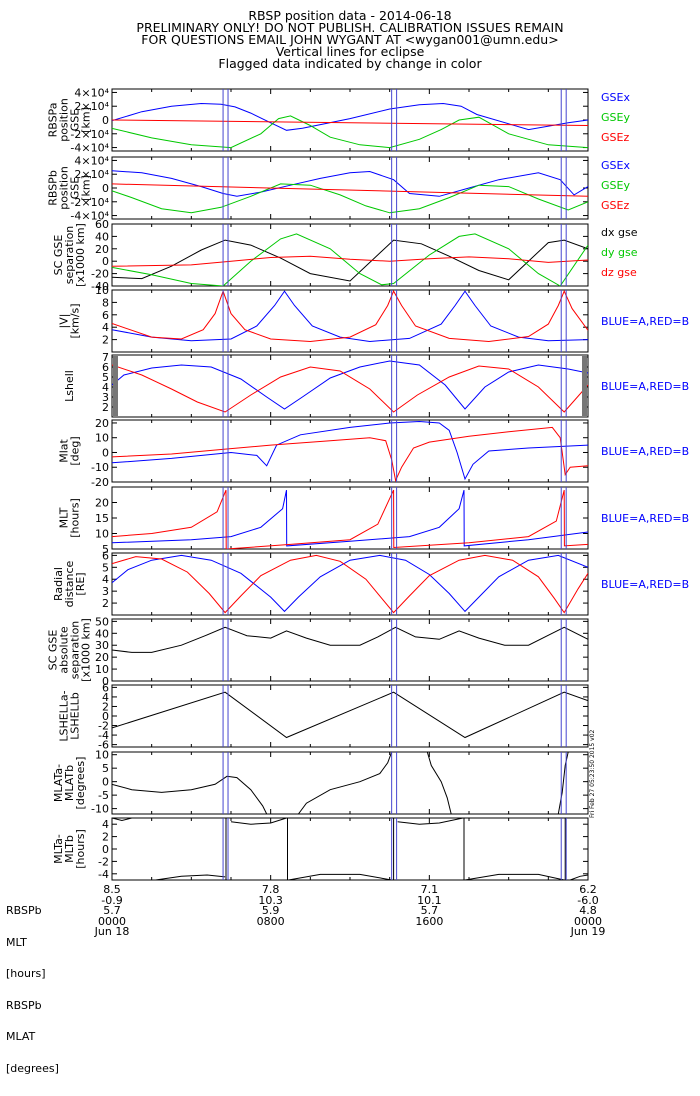  What do you see at coordinates (58, 584) in the screenshot?
I see `y-axis-label: Radial` at bounding box center [58, 584].